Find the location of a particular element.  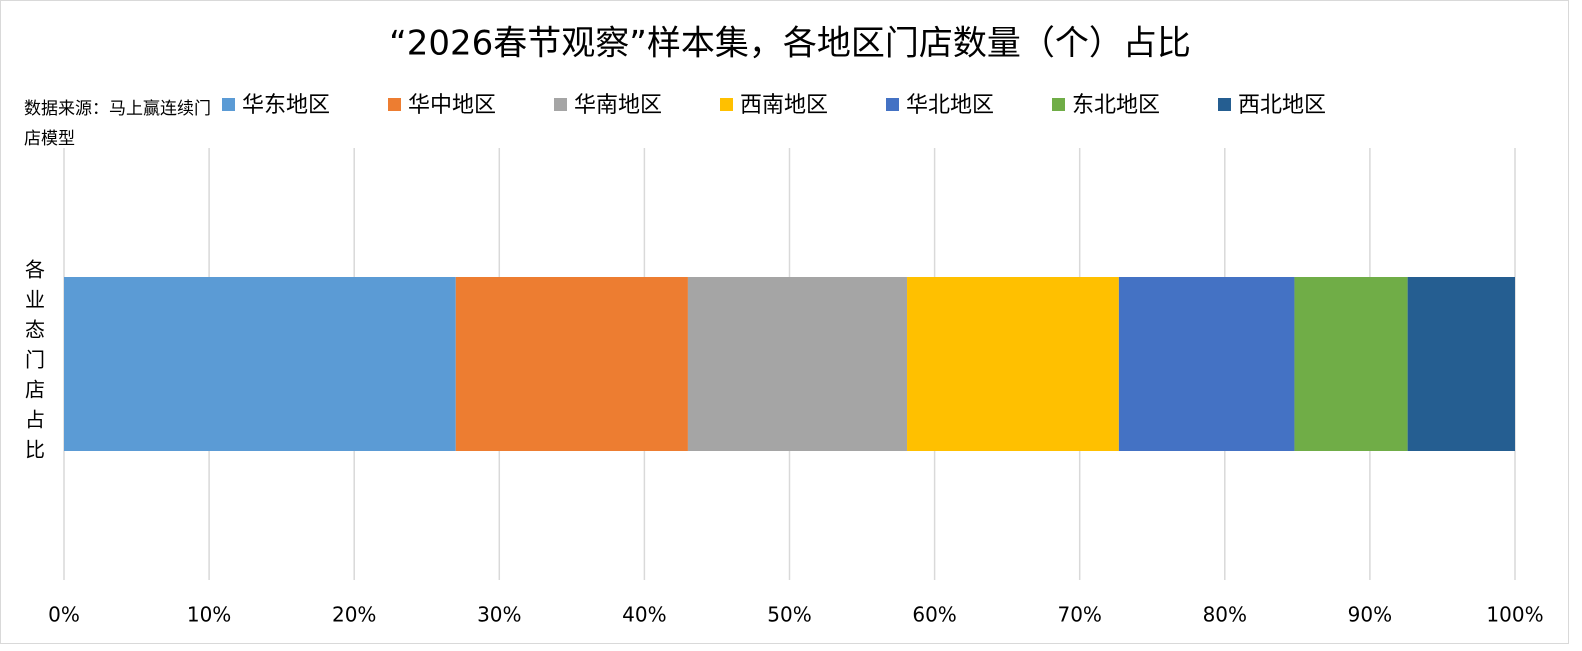

x-tick-label: 40% is located at coordinates (644, 615).